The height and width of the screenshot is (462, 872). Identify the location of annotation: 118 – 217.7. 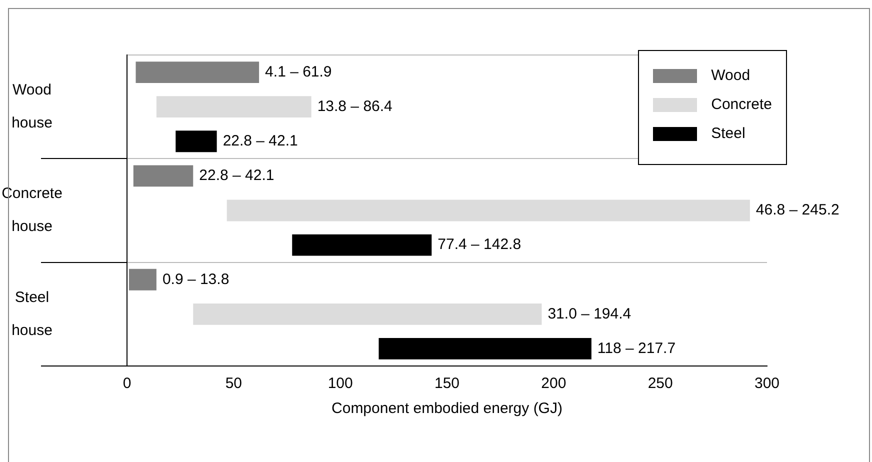
(636, 348).